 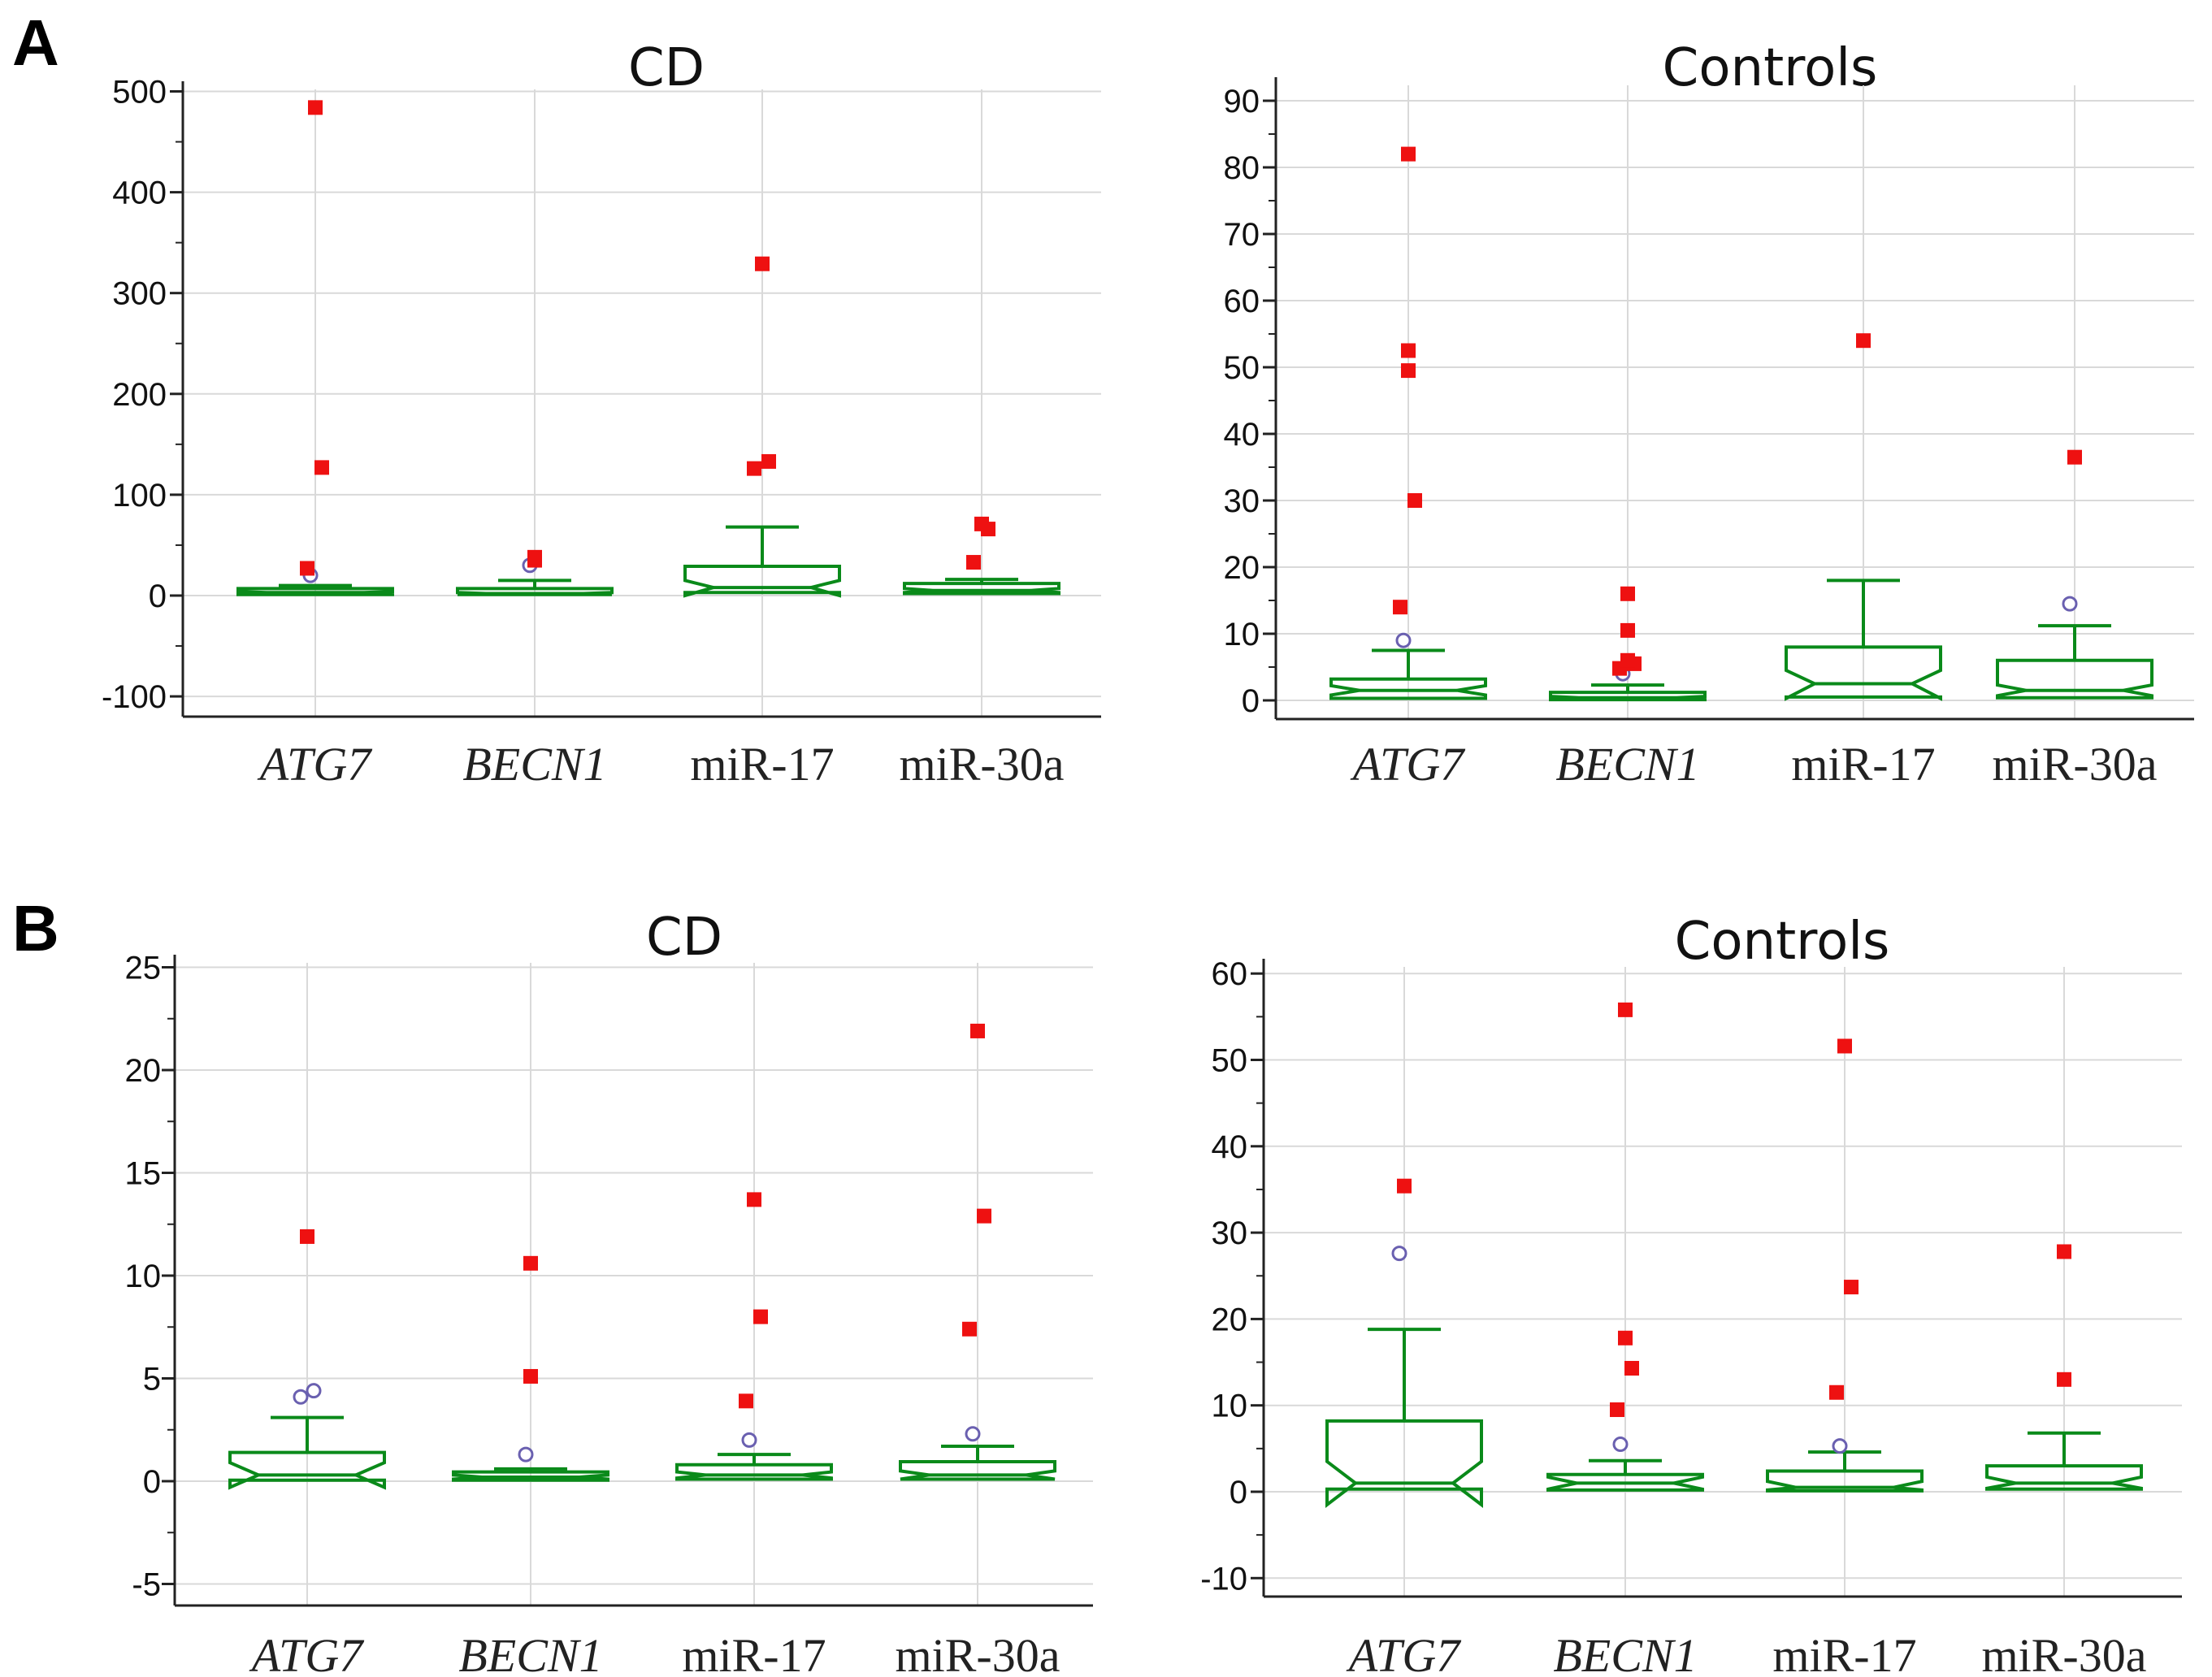 What do you see at coordinates (146, 1585) in the screenshot?
I see `y-tick-label: -5` at bounding box center [146, 1585].